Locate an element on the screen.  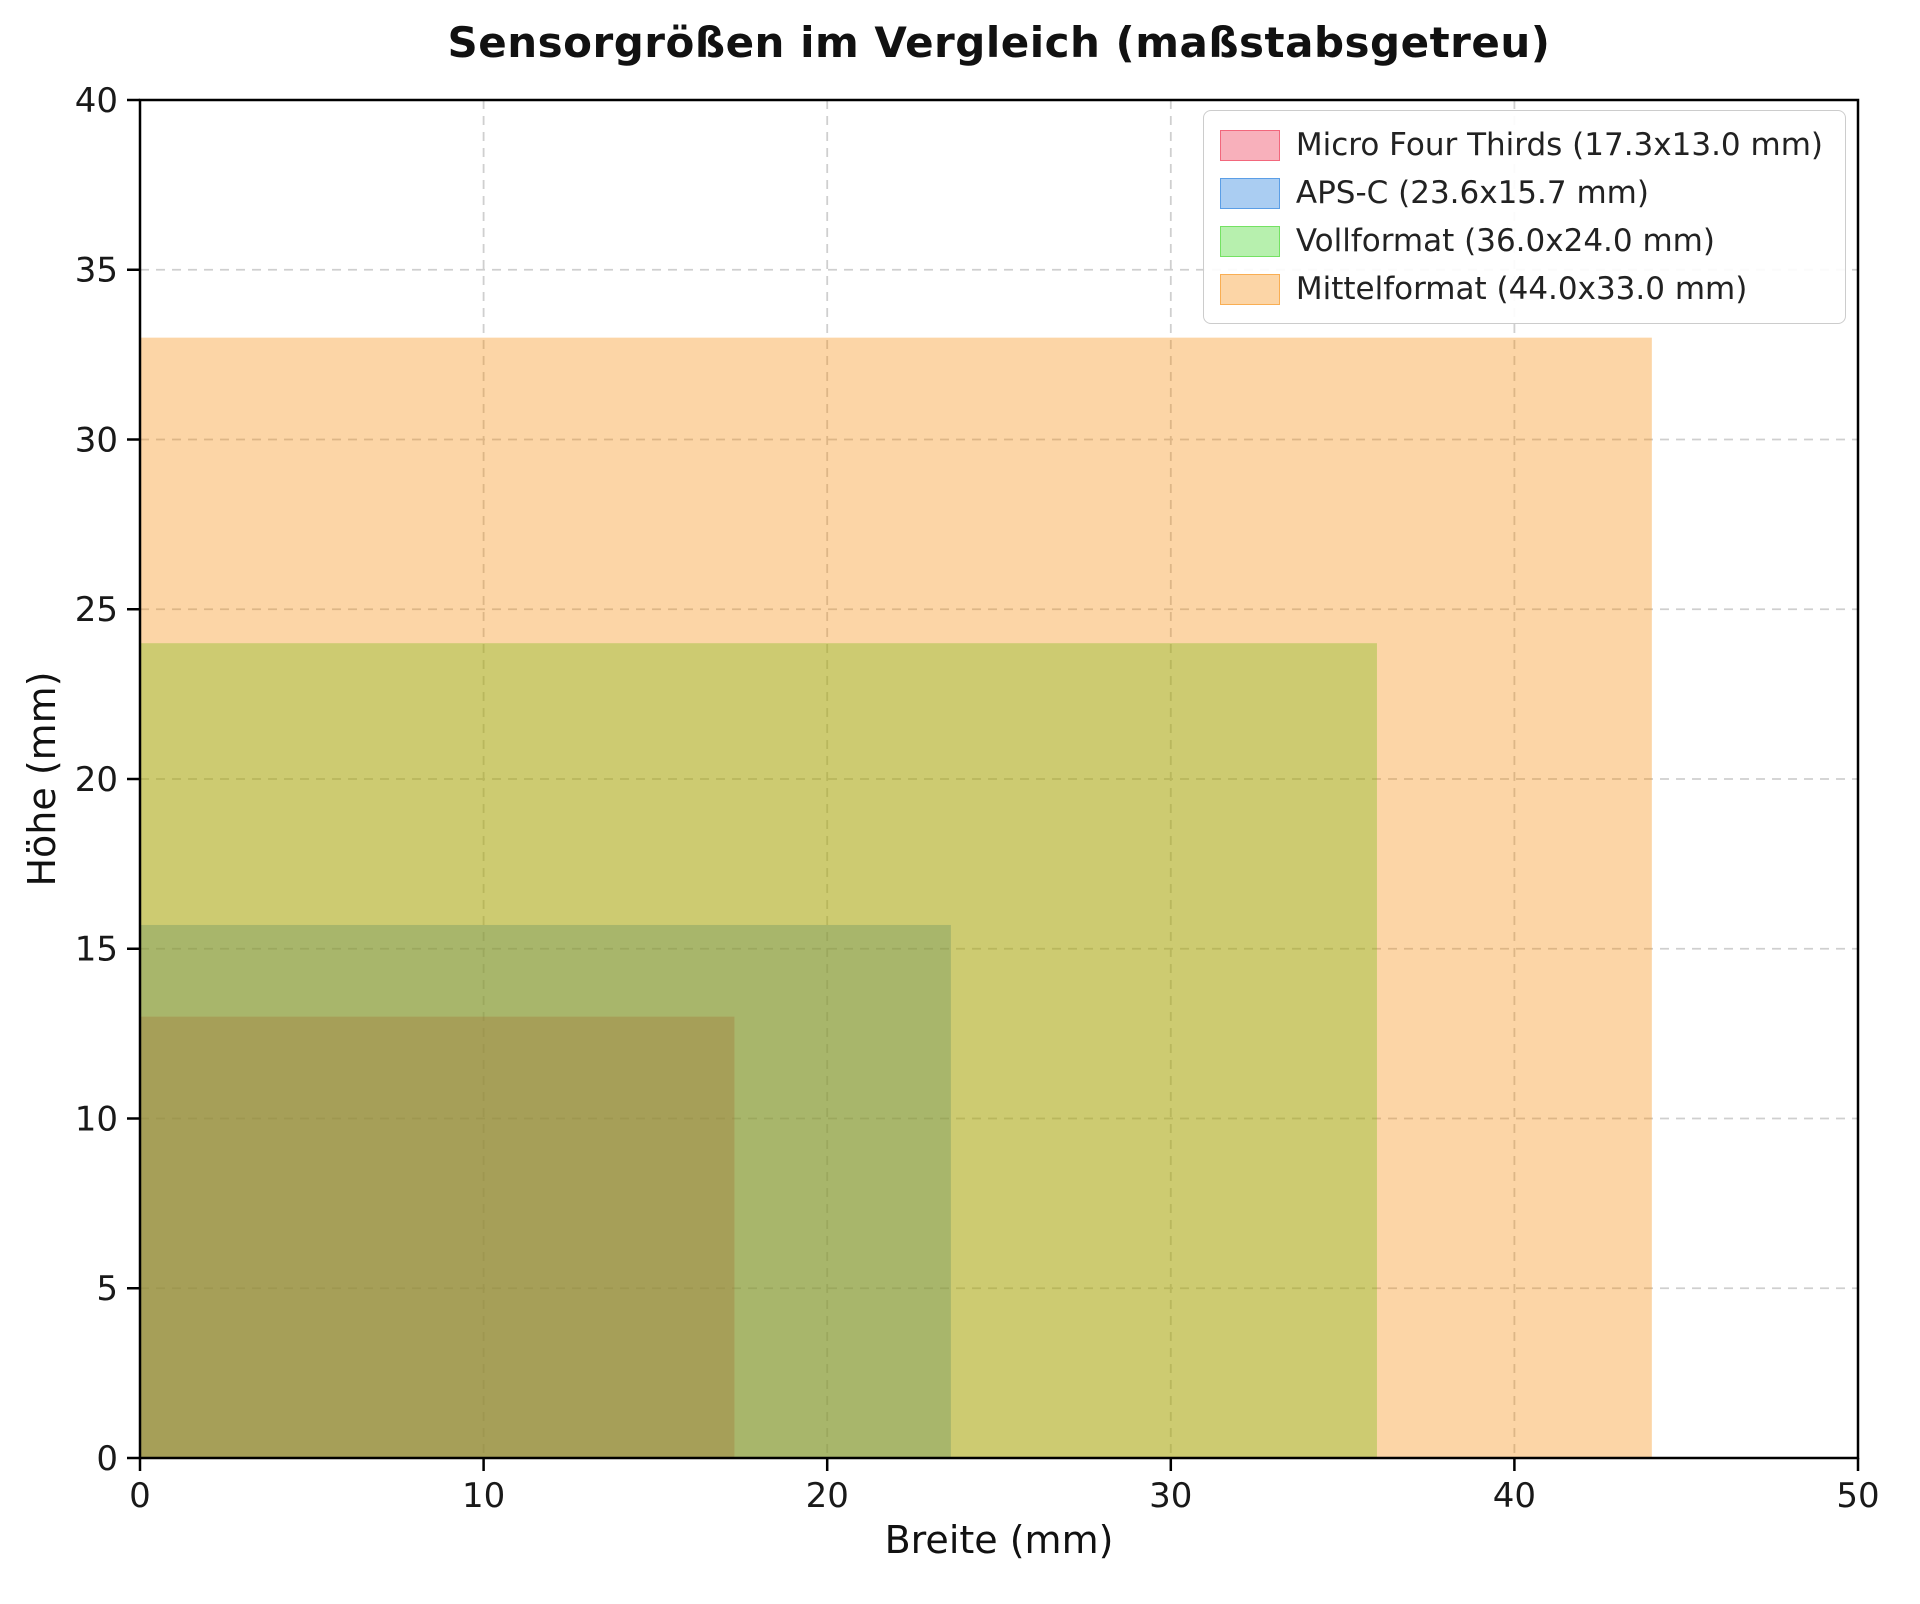
legend-label: Vollformat (36.0x24.0 mm) is located at coordinates (1505, 241).